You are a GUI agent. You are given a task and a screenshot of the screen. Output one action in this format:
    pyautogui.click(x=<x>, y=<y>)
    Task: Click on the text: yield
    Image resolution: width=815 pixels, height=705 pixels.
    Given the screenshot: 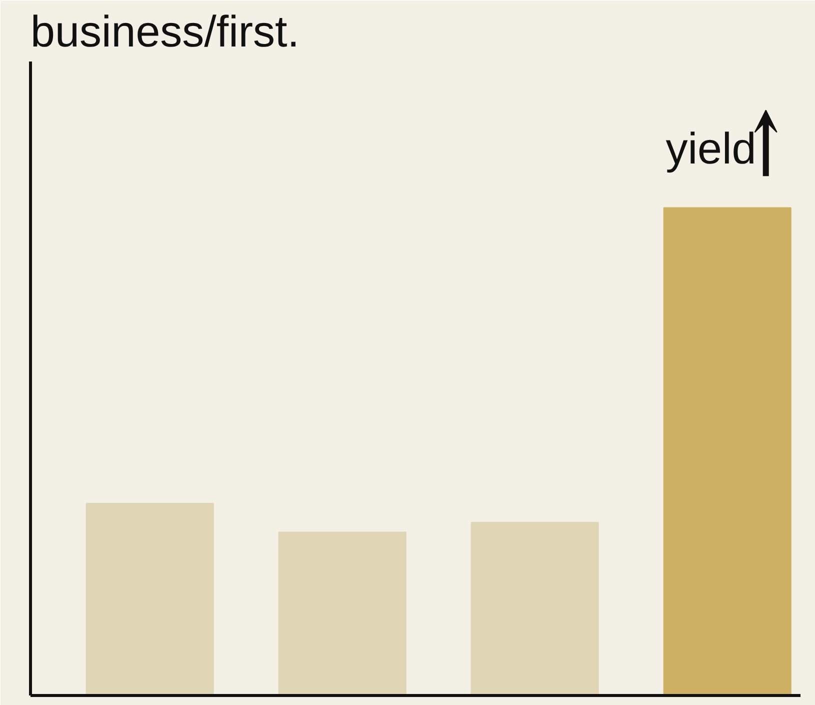 What is the action you would take?
    pyautogui.click(x=711, y=149)
    